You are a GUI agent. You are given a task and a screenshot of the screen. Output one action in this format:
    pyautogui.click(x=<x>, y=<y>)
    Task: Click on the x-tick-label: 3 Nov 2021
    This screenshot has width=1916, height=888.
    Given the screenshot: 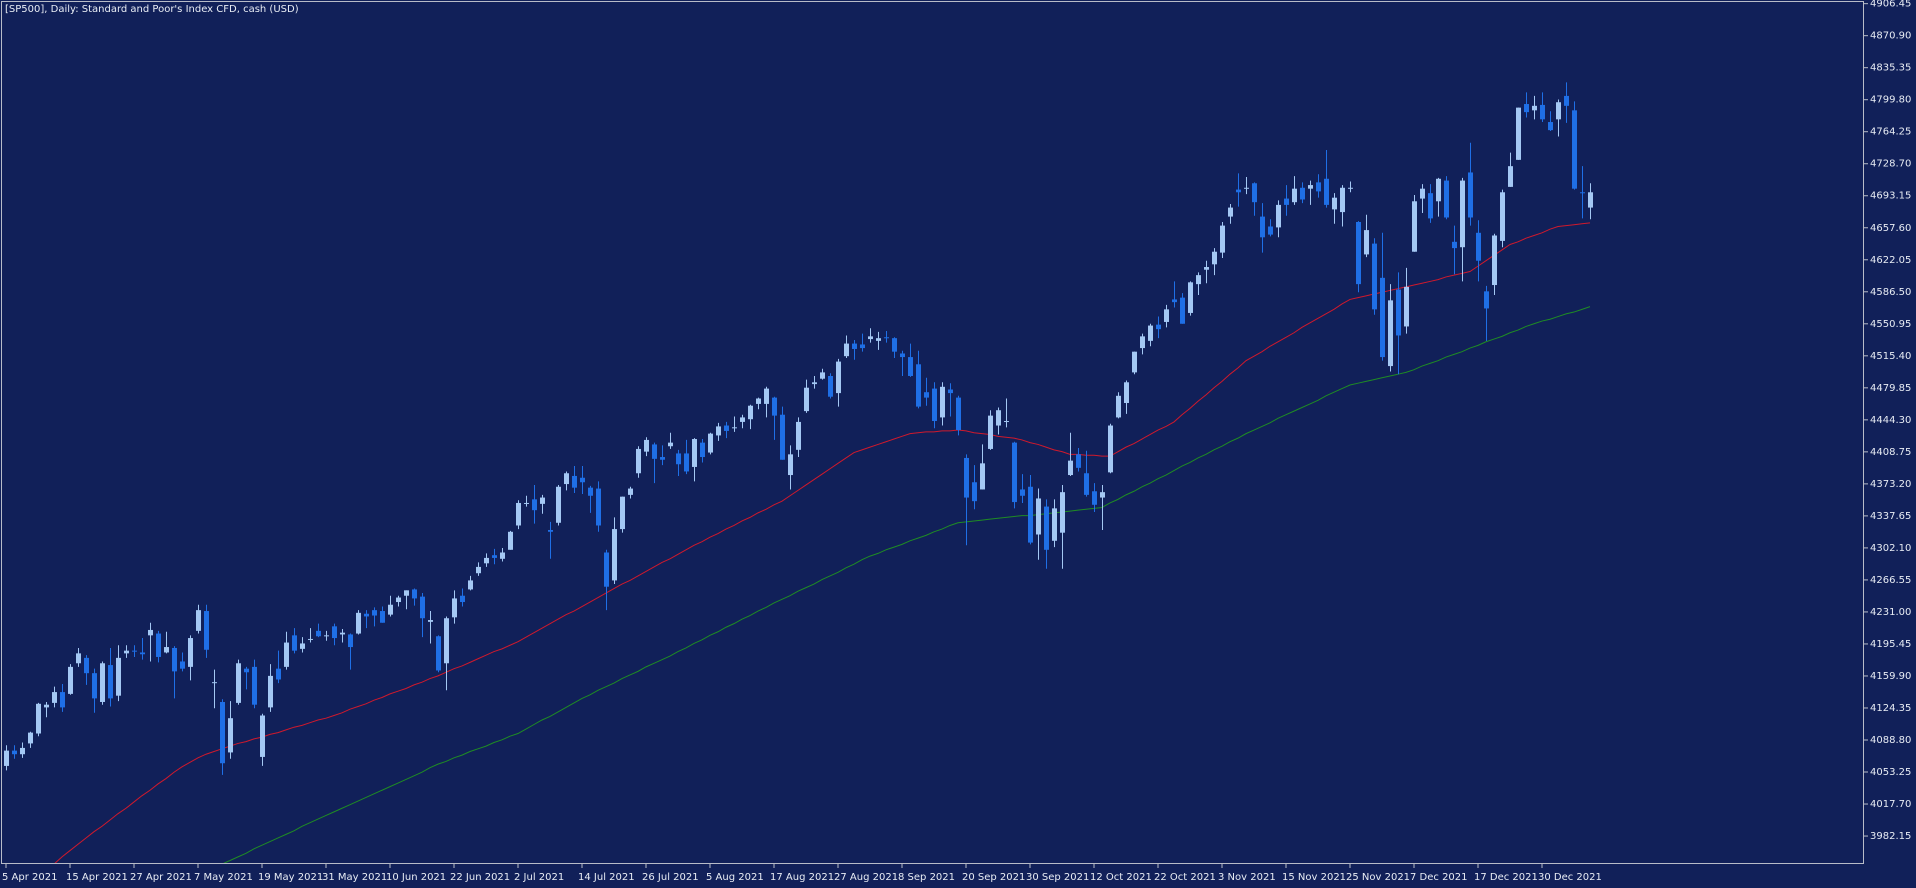 What is the action you would take?
    pyautogui.click(x=1247, y=877)
    